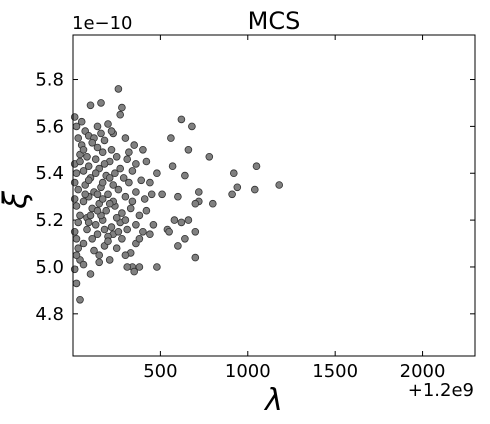 The image size is (490, 424). What do you see at coordinates (49, 173) in the screenshot?
I see `y-tick-label: 5.4` at bounding box center [49, 173].